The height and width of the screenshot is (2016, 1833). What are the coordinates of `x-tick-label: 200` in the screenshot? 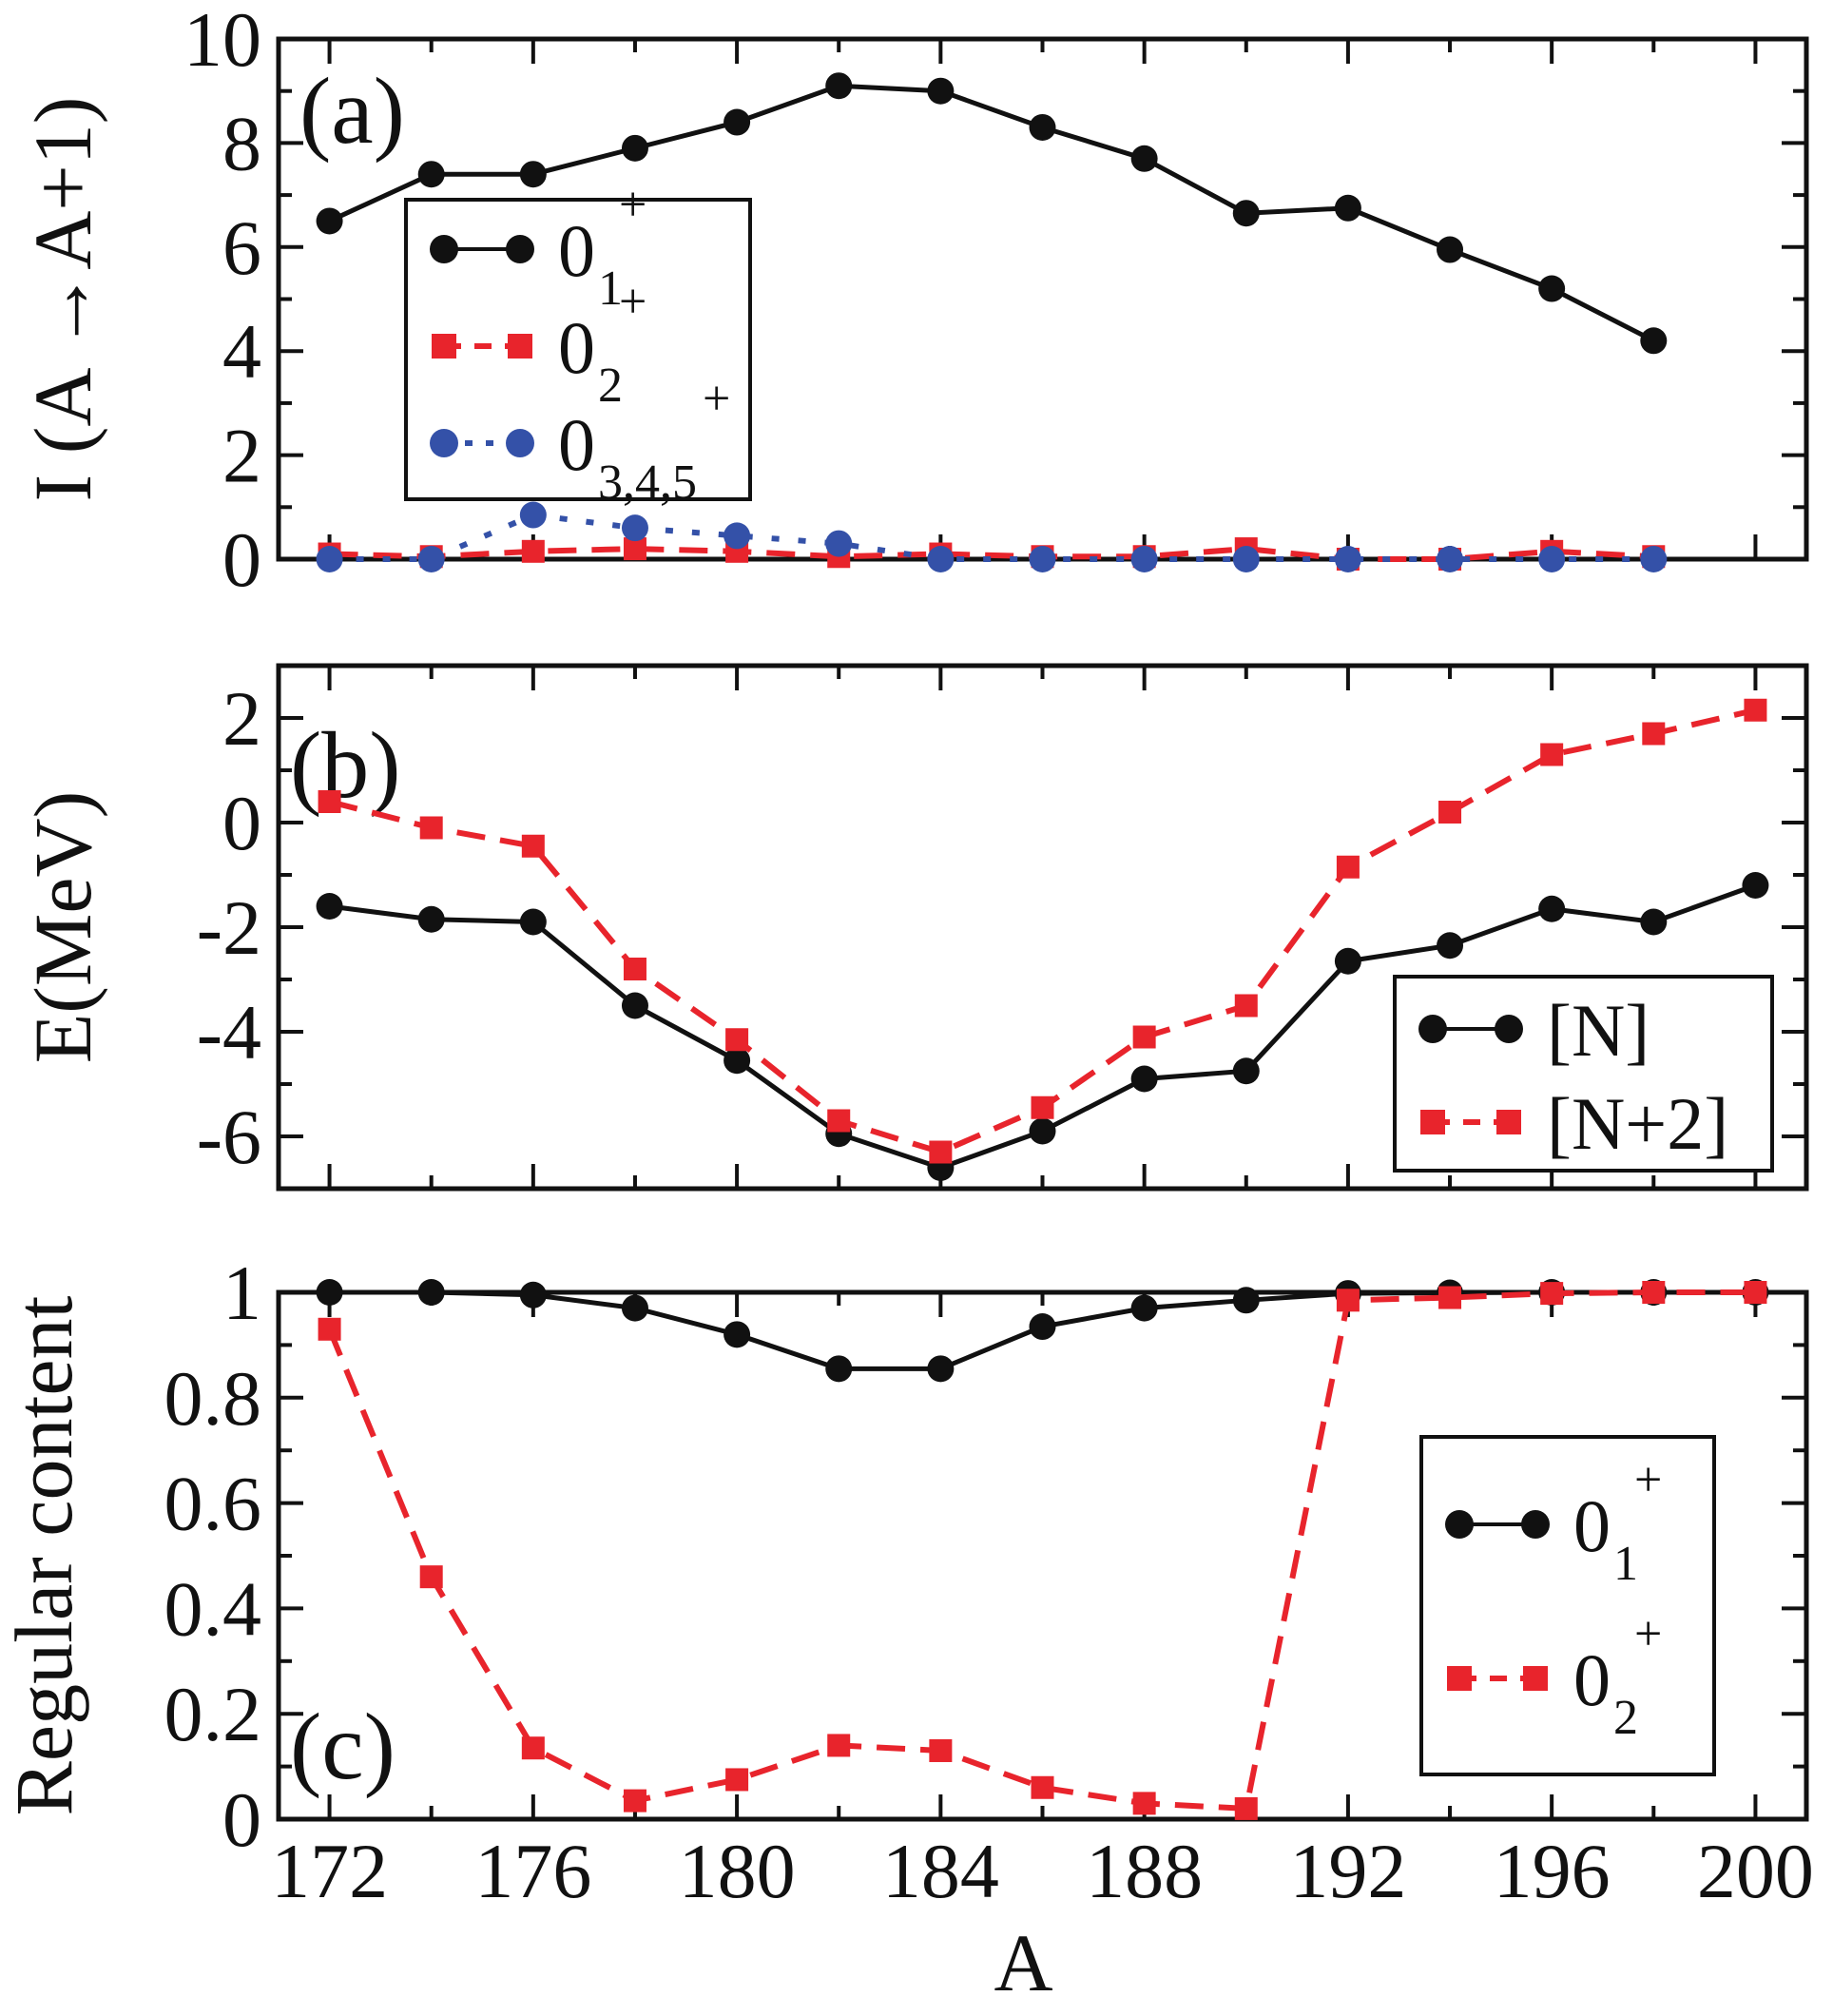 It's located at (1755, 1871).